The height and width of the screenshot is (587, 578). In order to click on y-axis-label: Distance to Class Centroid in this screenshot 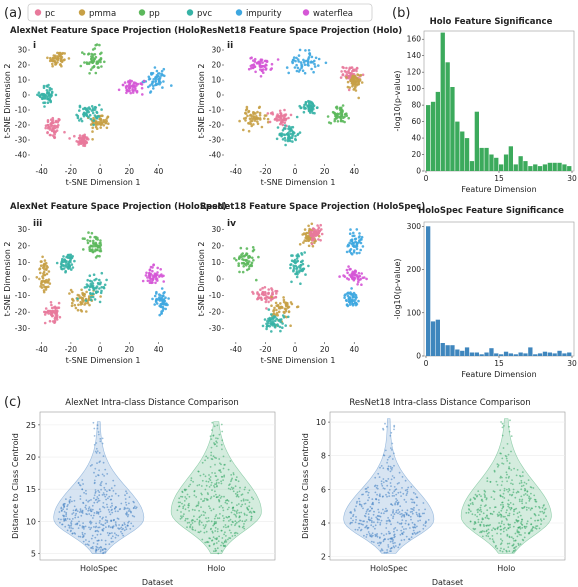, I will do `click(15, 486)`.